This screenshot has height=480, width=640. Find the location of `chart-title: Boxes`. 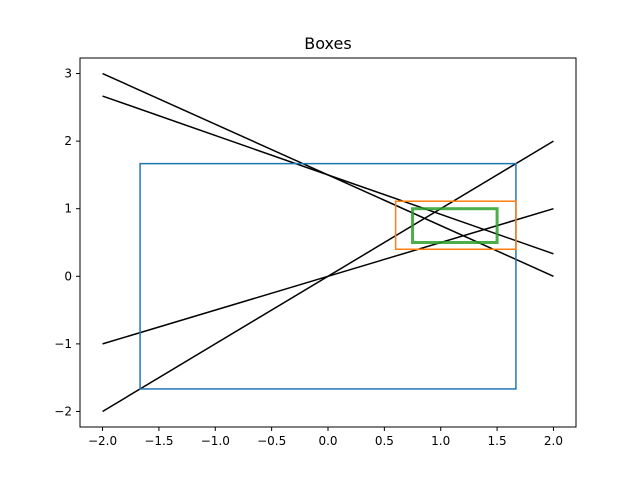

chart-title: Boxes is located at coordinates (327, 43).